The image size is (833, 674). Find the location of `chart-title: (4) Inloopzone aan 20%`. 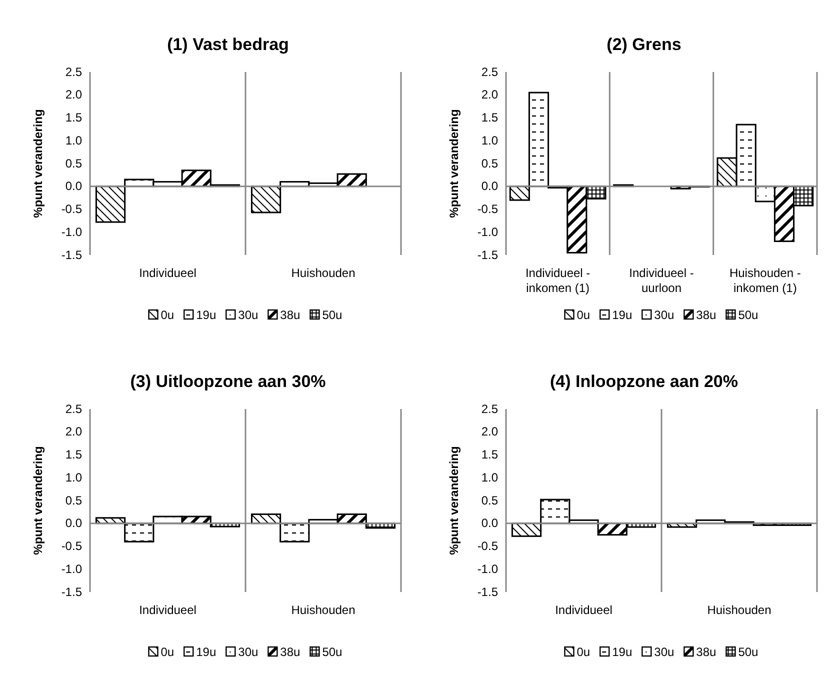

chart-title: (4) Inloopzone aan 20% is located at coordinates (644, 381).